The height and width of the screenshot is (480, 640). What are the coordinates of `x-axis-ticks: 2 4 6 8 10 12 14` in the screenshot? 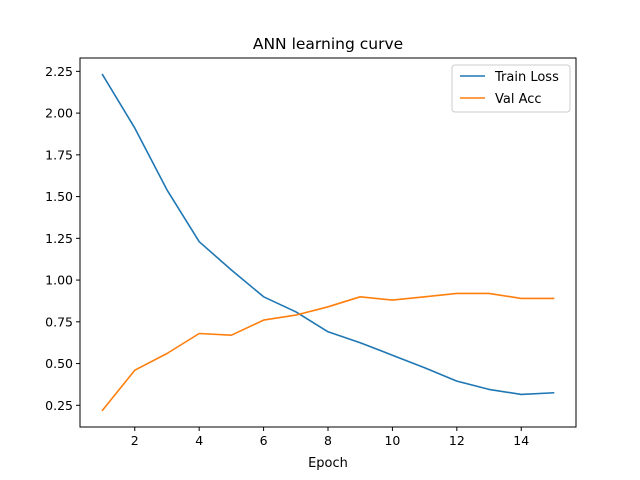 It's located at (330, 437).